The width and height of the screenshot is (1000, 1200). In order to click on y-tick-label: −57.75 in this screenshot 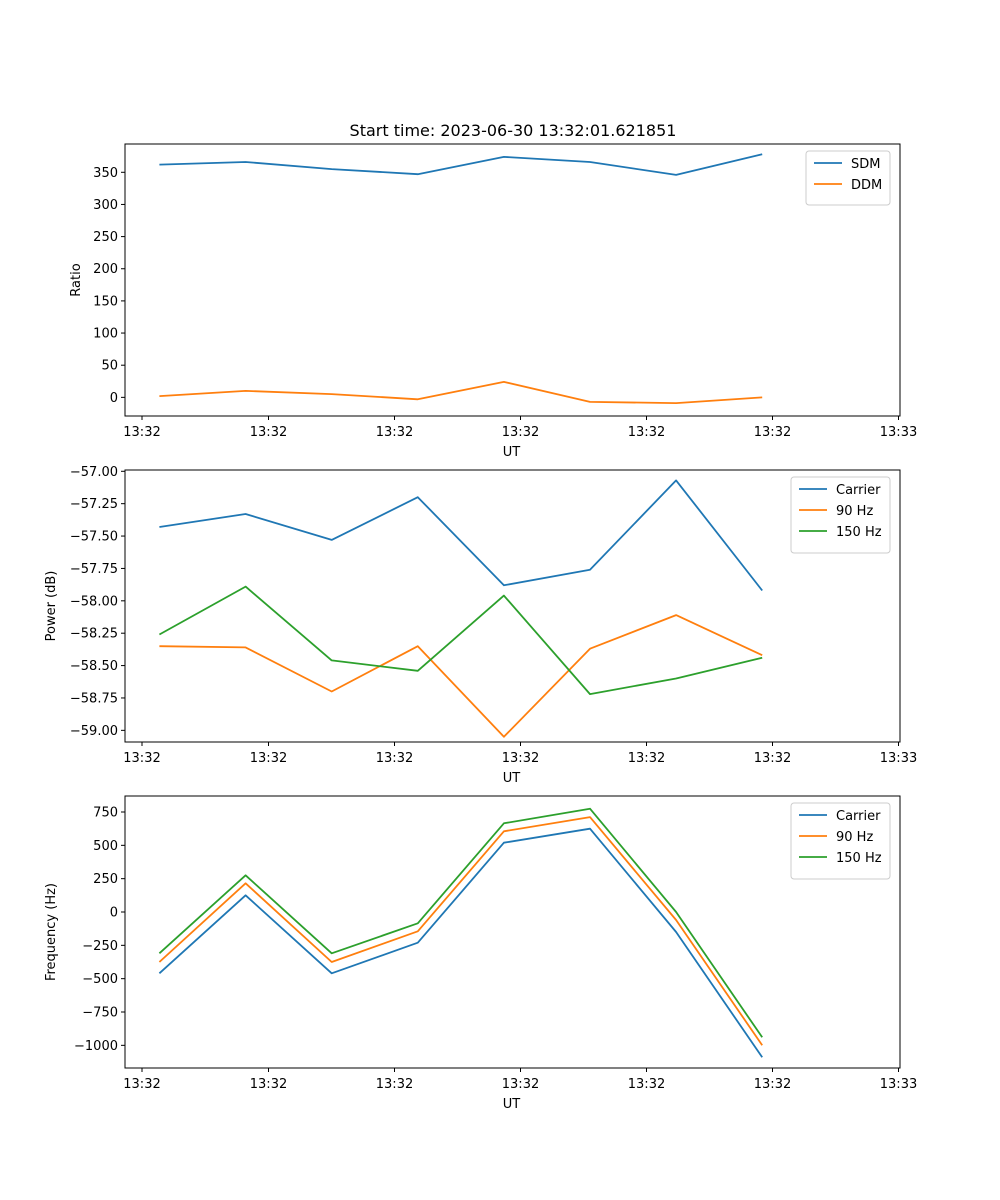, I will do `click(94, 569)`.